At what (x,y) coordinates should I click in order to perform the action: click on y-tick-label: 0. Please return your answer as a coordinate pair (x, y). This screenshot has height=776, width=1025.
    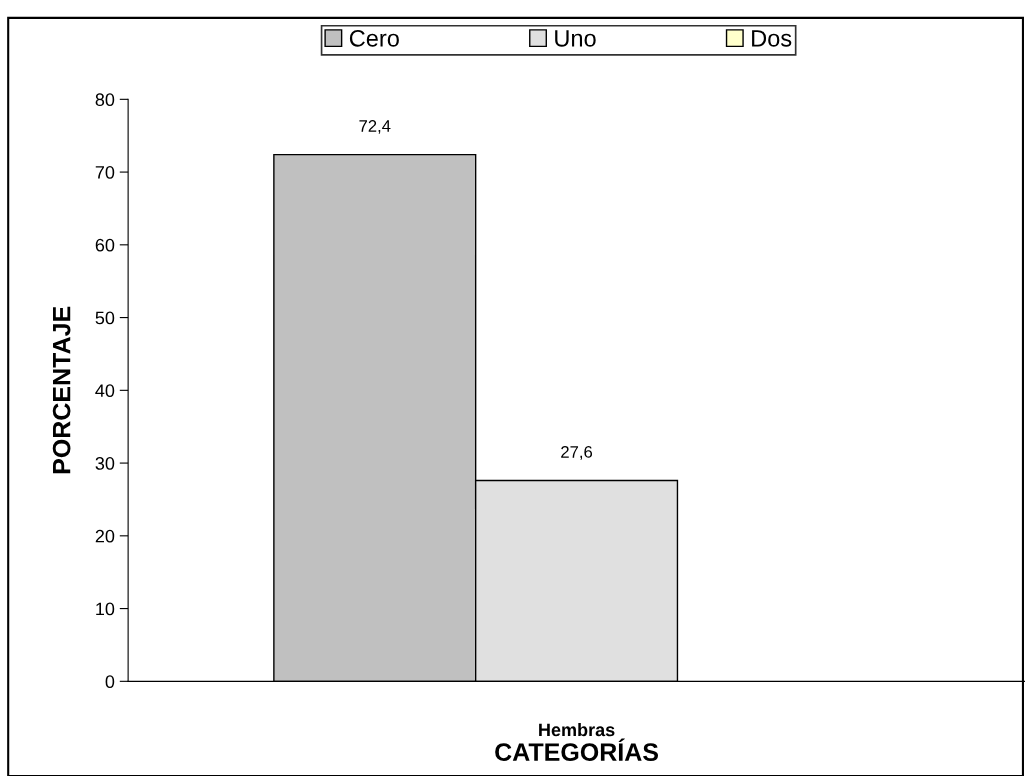
    Looking at the image, I should click on (110, 682).